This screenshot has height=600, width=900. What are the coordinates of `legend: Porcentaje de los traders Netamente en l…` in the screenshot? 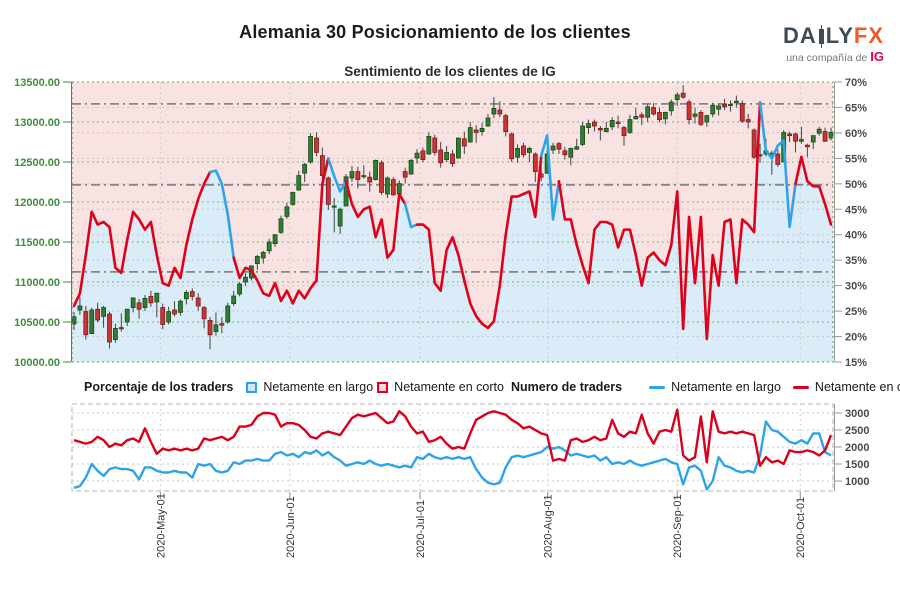 It's located at (492, 387).